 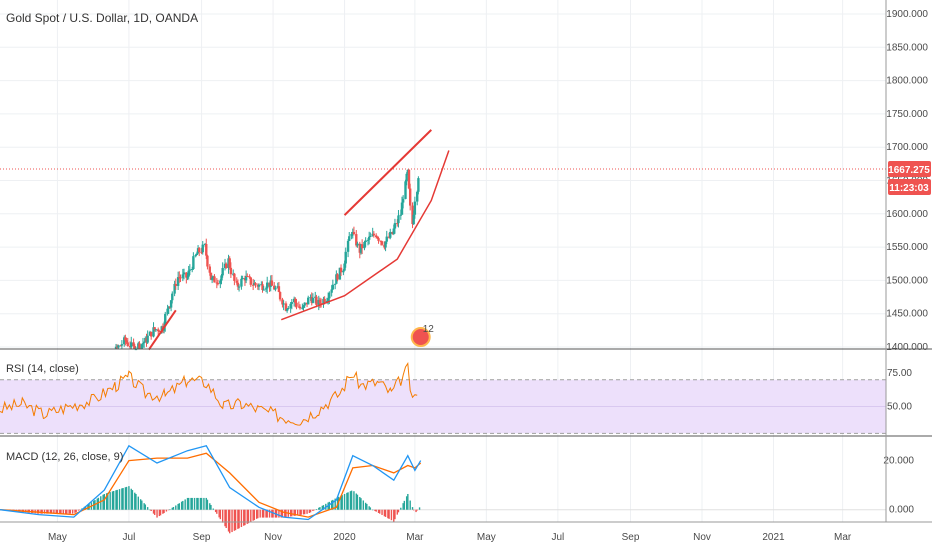 What do you see at coordinates (344, 537) in the screenshot?
I see `time-tick-label: 2020` at bounding box center [344, 537].